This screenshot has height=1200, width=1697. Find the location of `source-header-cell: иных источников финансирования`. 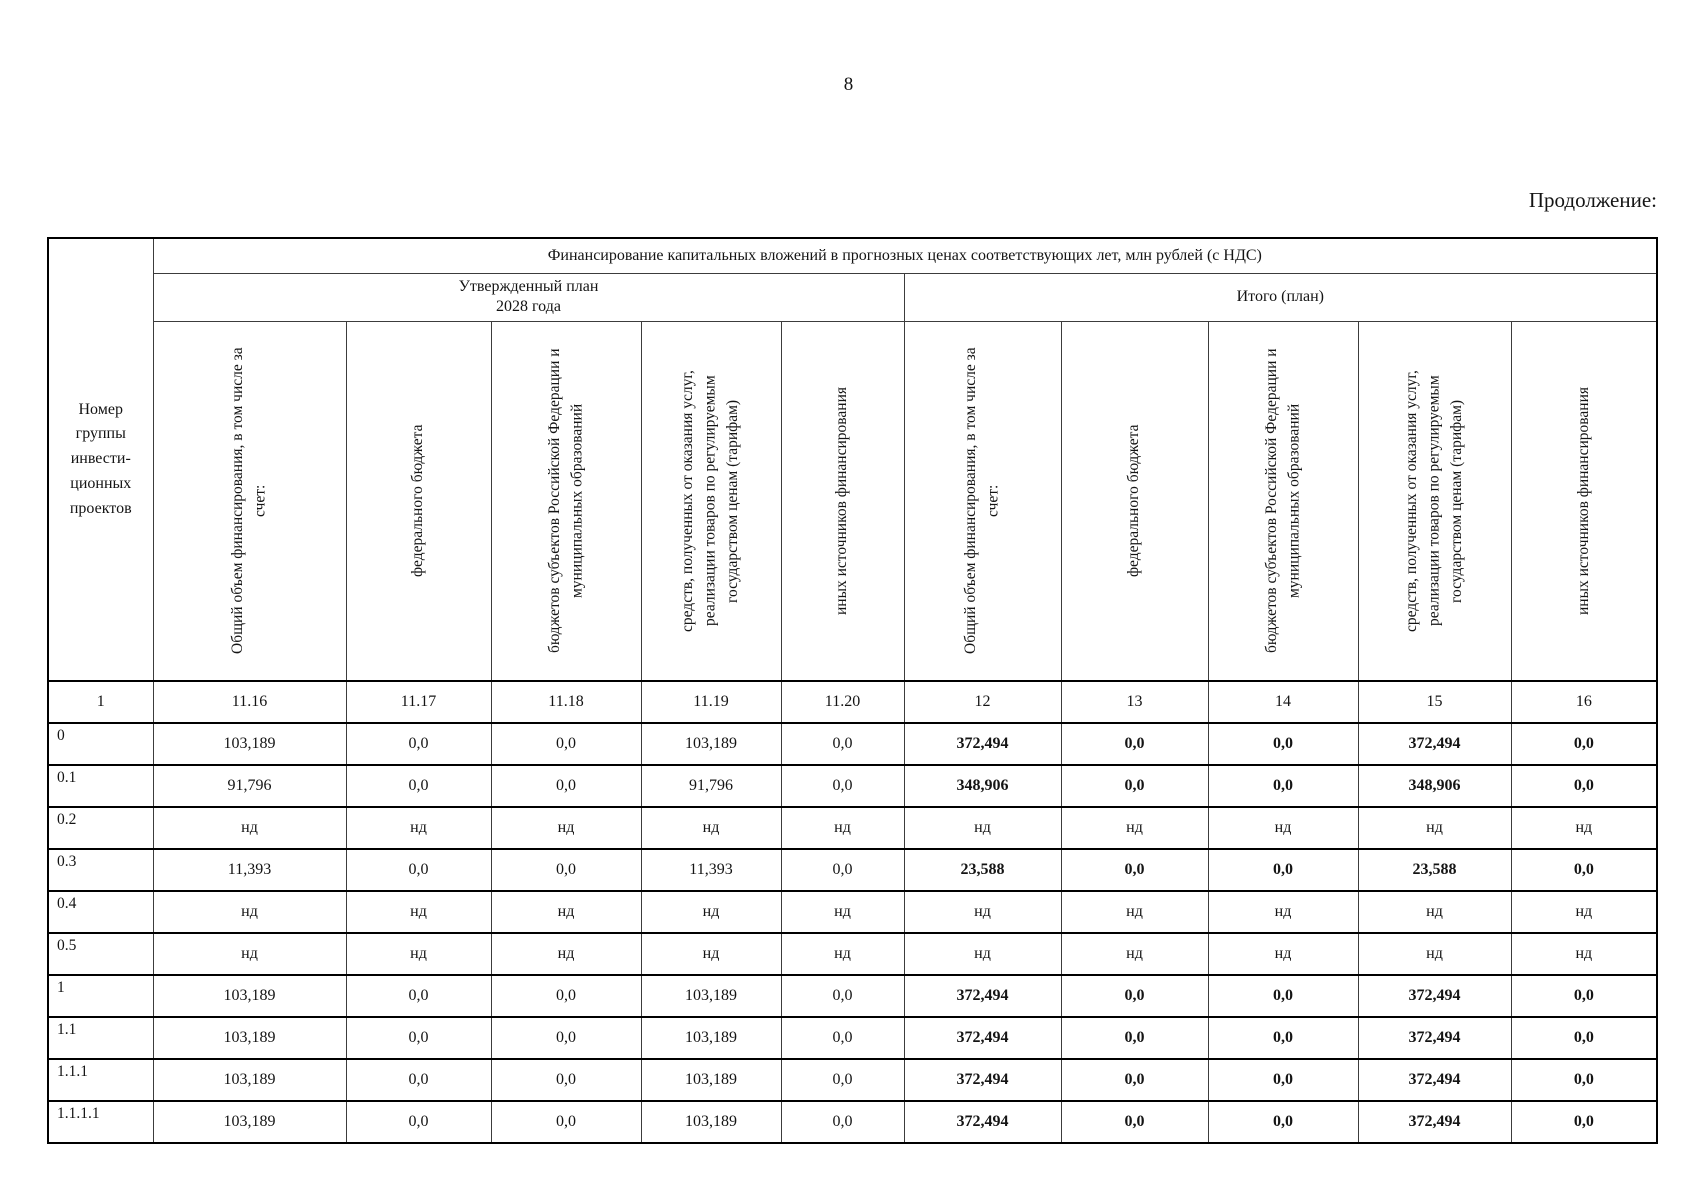

source-header-cell: иных источников финансирования is located at coordinates (1584, 501).